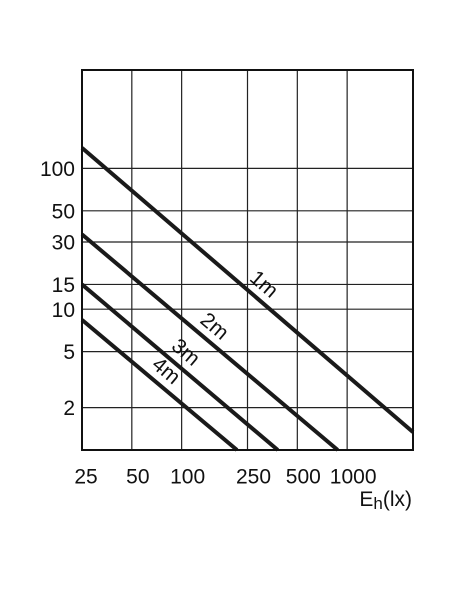 The height and width of the screenshot is (589, 452). Describe the element at coordinates (63, 310) in the screenshot. I see `y-tick-label: 10` at that location.